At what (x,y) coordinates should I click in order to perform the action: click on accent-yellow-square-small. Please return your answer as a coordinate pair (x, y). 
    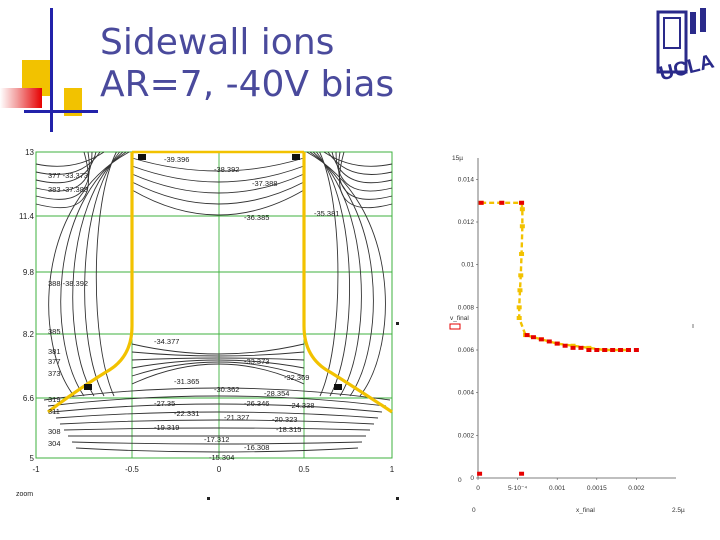
    Looking at the image, I should click on (73, 102).